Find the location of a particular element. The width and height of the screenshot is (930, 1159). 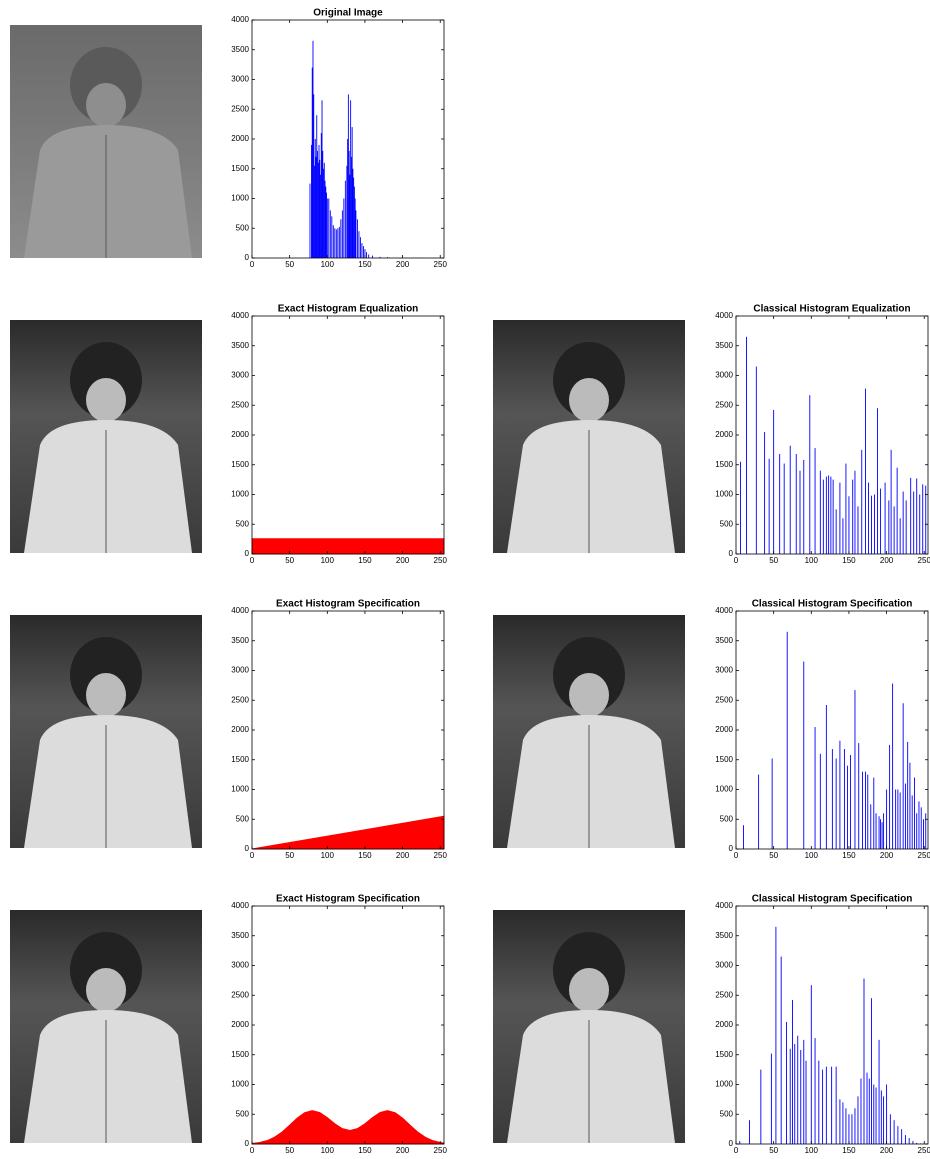

chart-title: Classical Histogram Specification is located at coordinates (832, 899).